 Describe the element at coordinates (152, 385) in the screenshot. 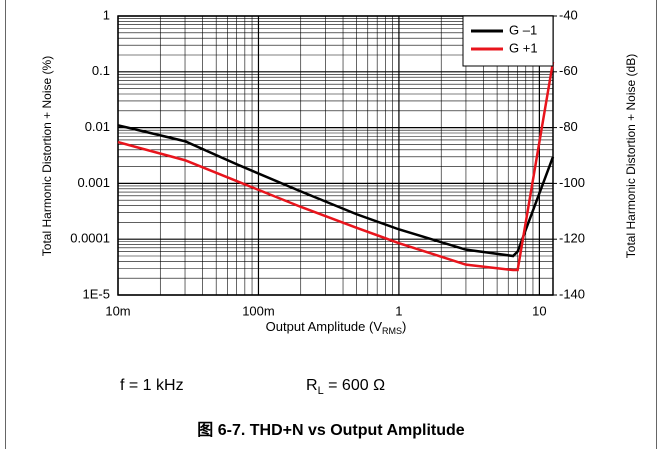

I see `annotation: f = 1 kHz` at that location.